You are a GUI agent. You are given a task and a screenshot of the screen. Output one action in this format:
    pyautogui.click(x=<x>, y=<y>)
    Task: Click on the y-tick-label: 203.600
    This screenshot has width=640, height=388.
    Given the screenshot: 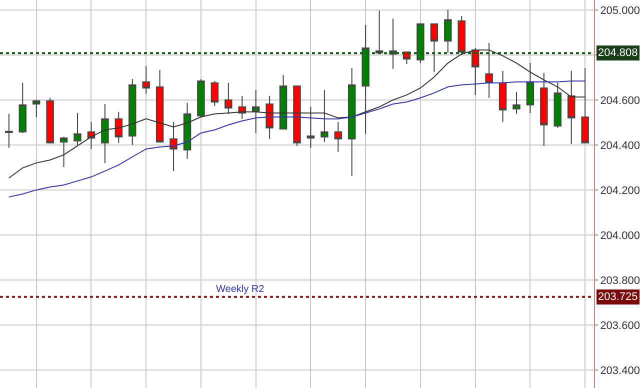 What is the action you would take?
    pyautogui.click(x=620, y=326)
    